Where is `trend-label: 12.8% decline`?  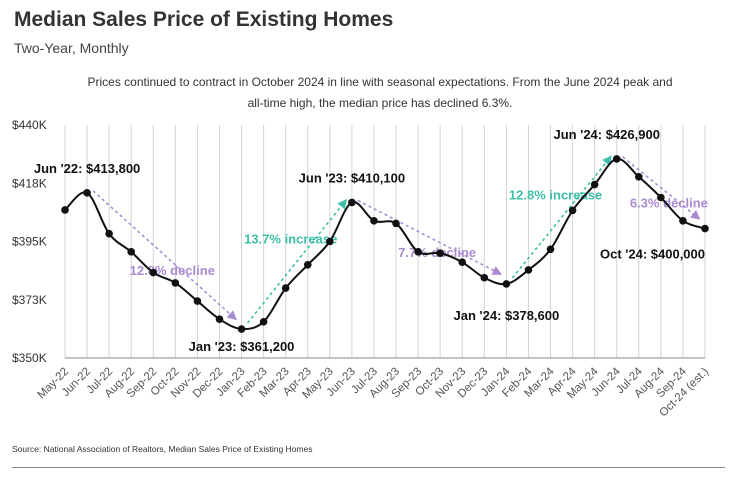 trend-label: 12.8% decline is located at coordinates (172, 270).